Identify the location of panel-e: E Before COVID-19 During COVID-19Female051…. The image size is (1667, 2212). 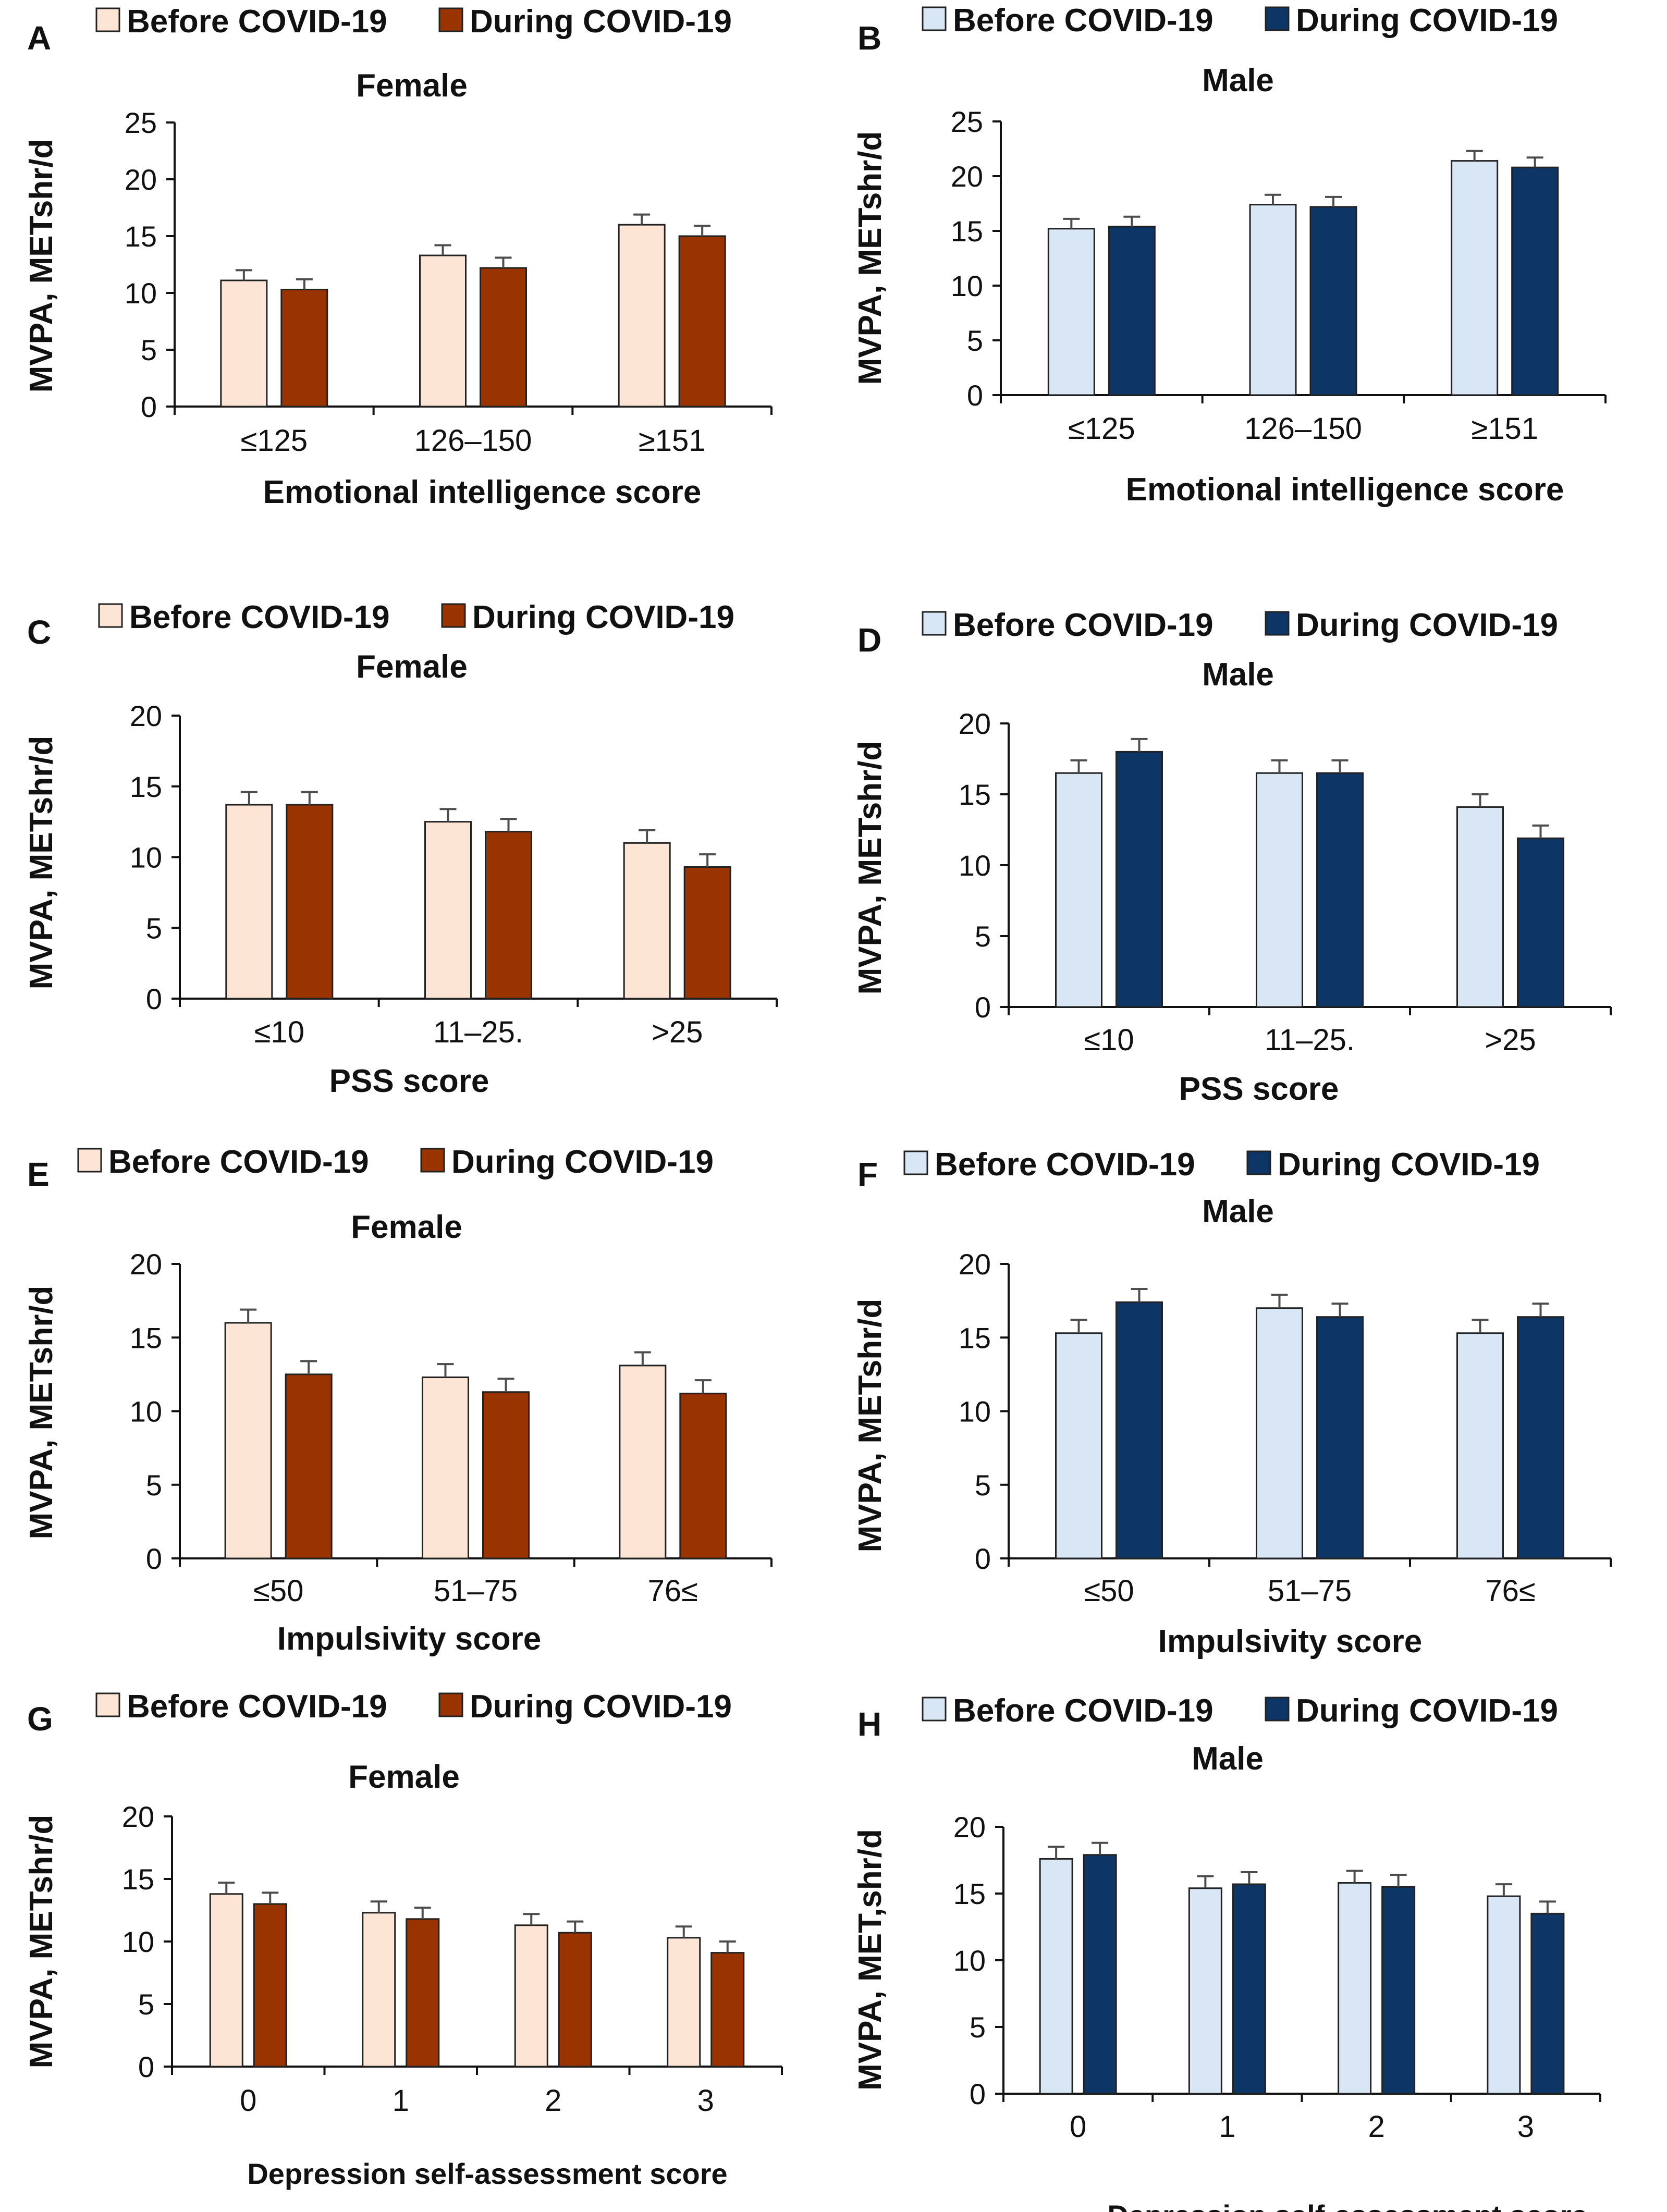
(398, 1400).